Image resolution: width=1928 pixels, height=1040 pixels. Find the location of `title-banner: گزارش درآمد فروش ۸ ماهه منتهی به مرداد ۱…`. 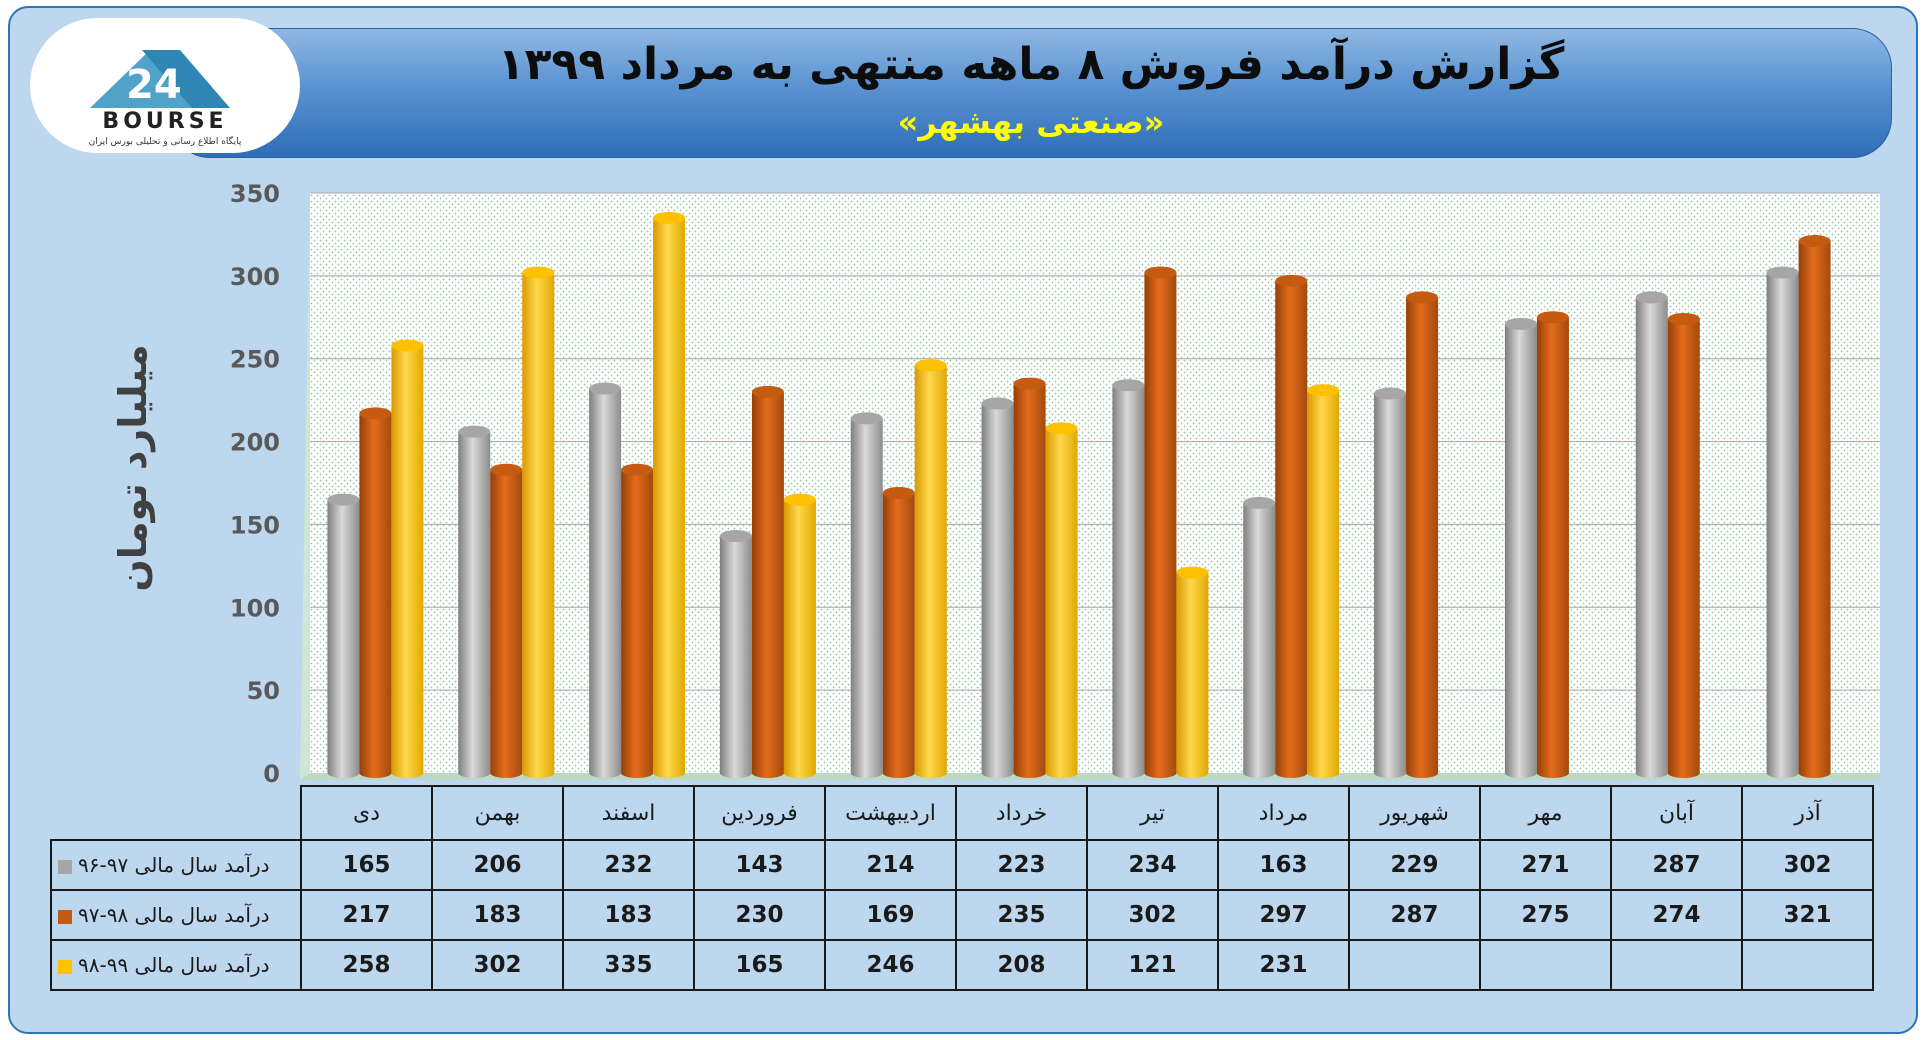

title-banner: گزارش درآمد فروش ۸ ماهه منتهی به مرداد ۱… is located at coordinates (1031, 93).